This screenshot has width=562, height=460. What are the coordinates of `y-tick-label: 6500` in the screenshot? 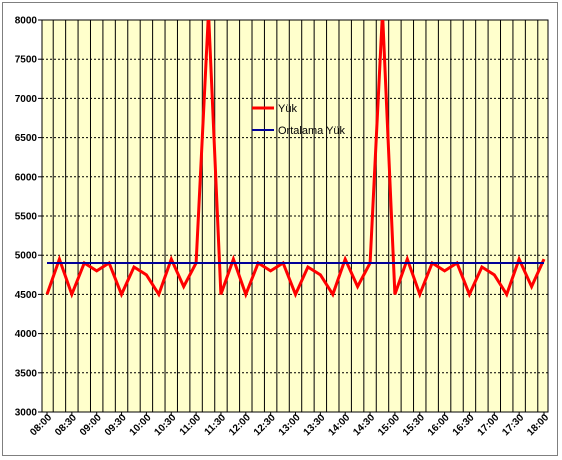 It's located at (26, 138).